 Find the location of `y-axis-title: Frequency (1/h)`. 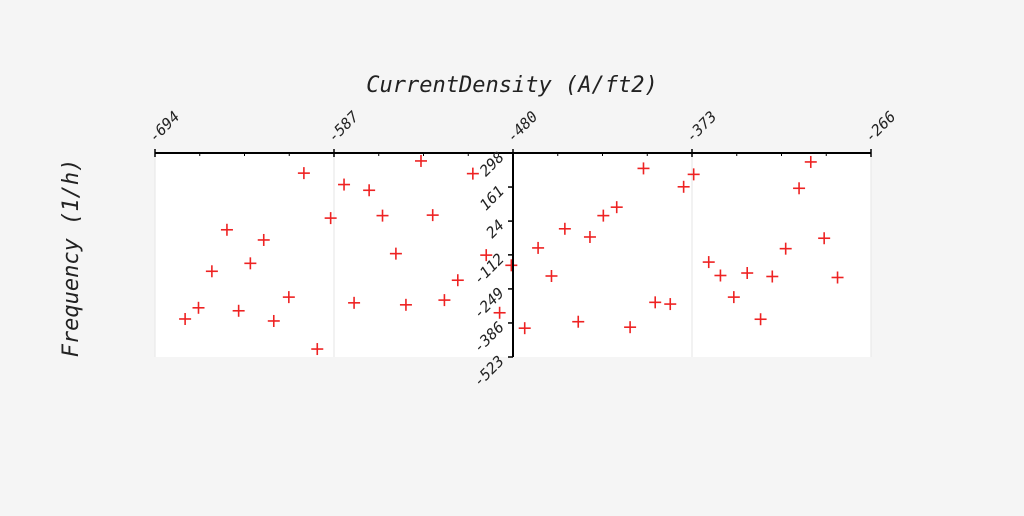

y-axis-title: Frequency (1/h) is located at coordinates (71, 258).